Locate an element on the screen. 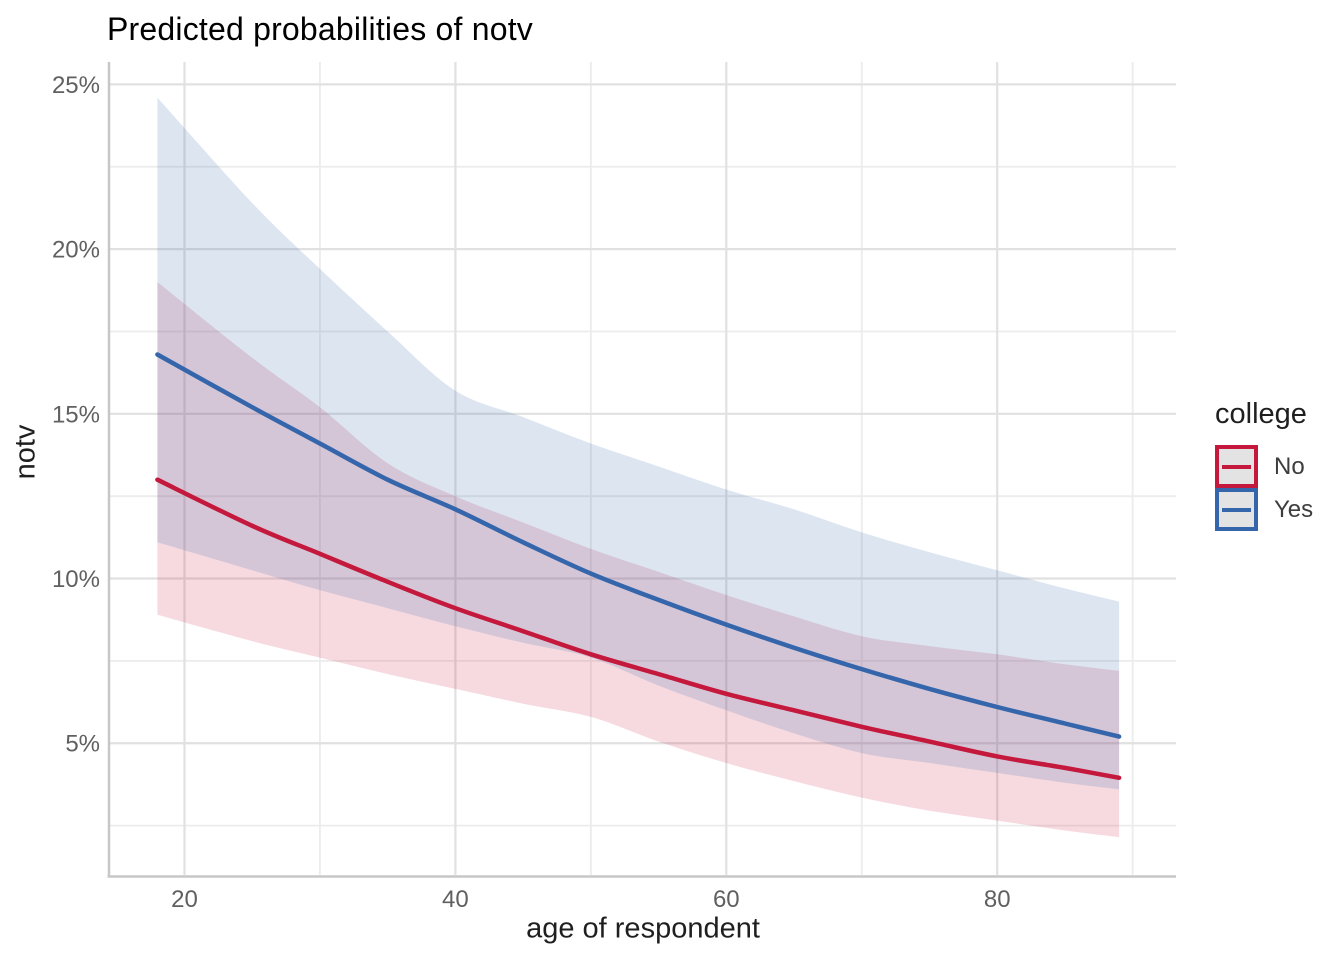 The width and height of the screenshot is (1344, 960). y-tick-label: 25% is located at coordinates (76, 85).